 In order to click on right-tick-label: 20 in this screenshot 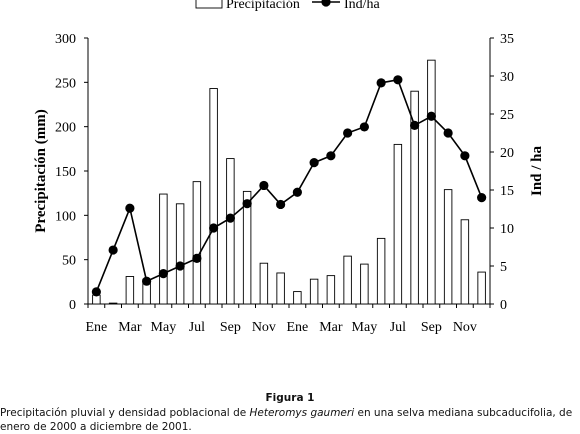, I will do `click(507, 153)`.